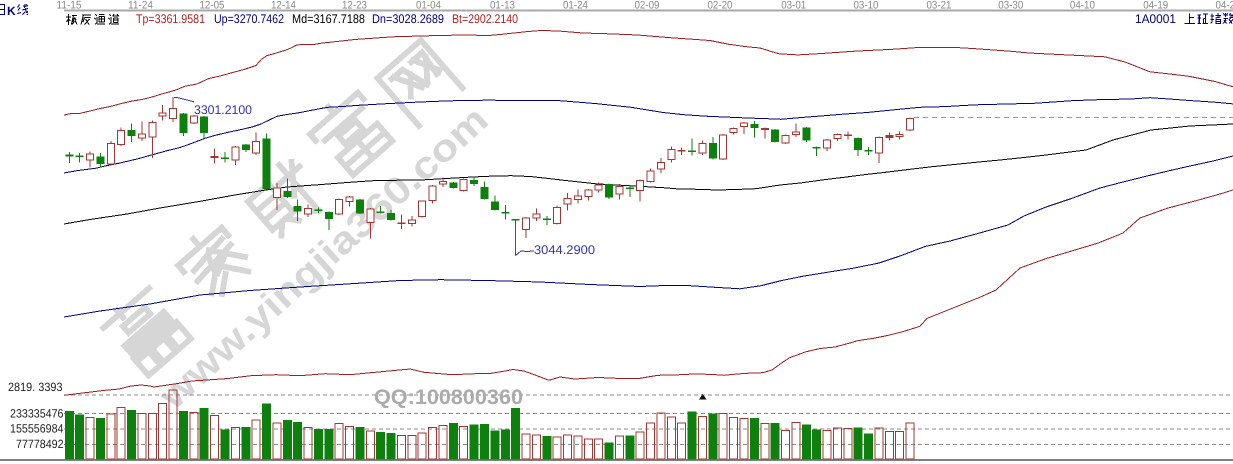 Image resolution: width=1233 pixels, height=464 pixels. I want to click on svg-text: 03-21, so click(939, 6).